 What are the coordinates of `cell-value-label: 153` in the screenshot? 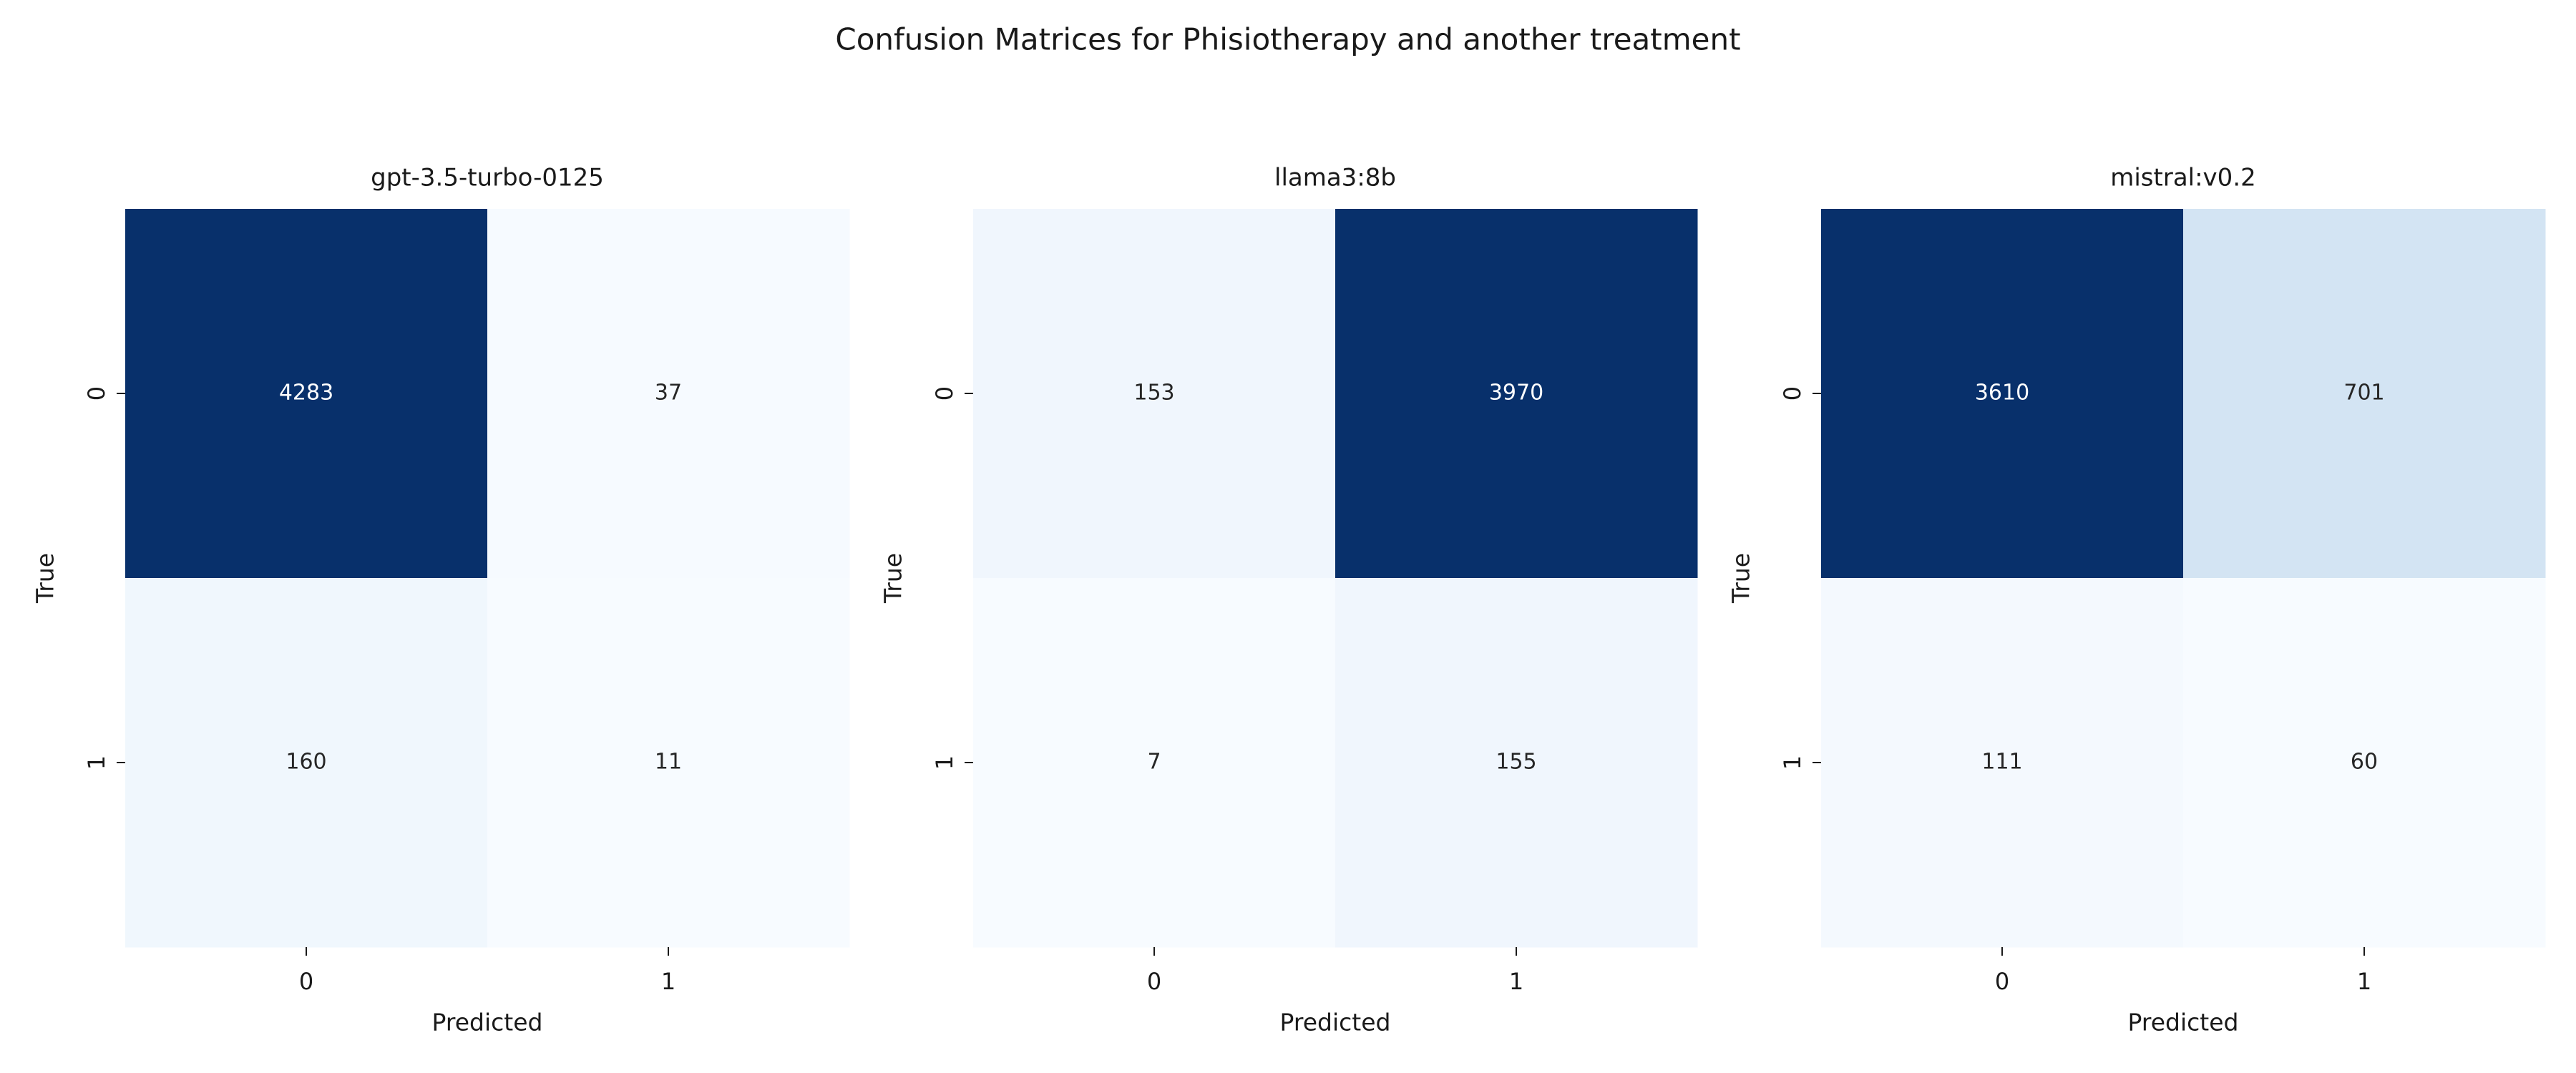 It's located at (1153, 394).